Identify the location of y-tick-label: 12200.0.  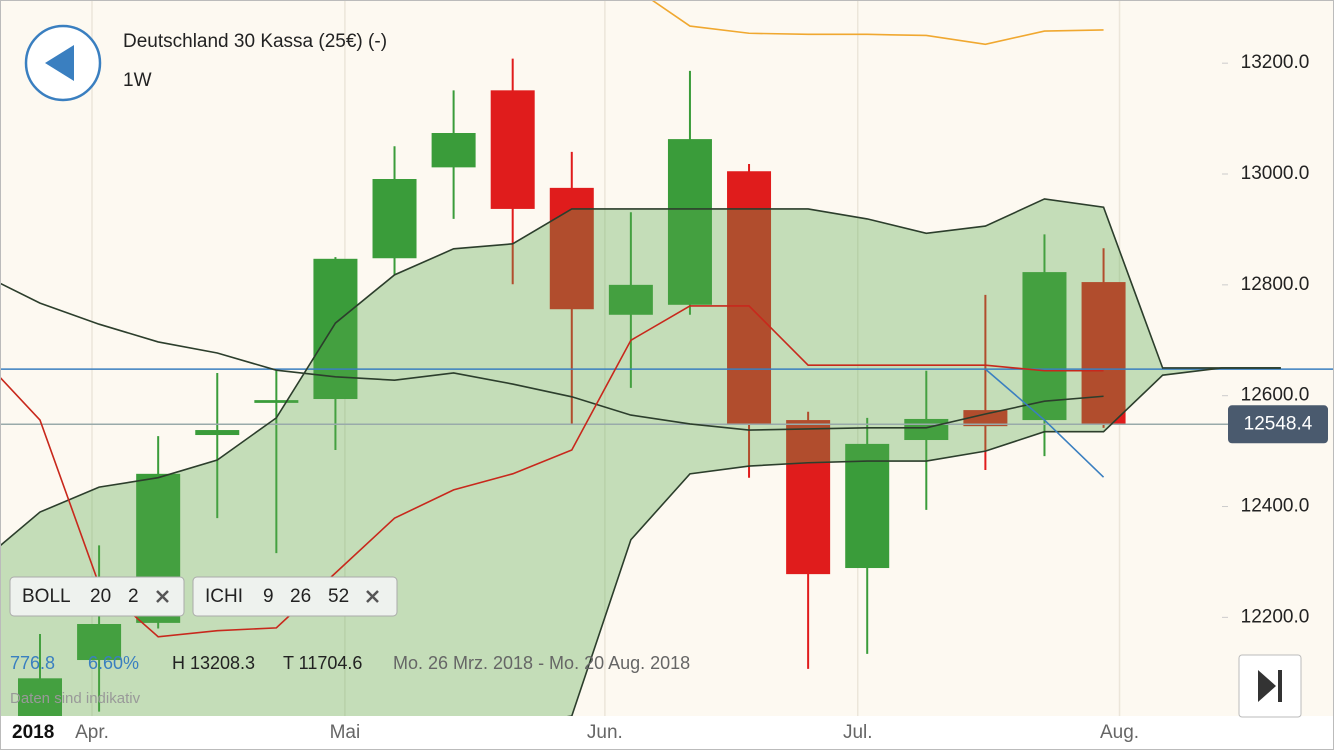
(1275, 616).